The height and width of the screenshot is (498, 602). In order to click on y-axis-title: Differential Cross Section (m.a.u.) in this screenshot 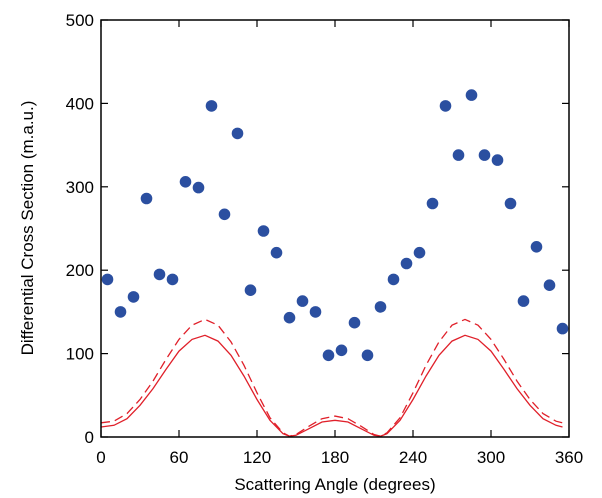, I will do `click(27, 228)`.